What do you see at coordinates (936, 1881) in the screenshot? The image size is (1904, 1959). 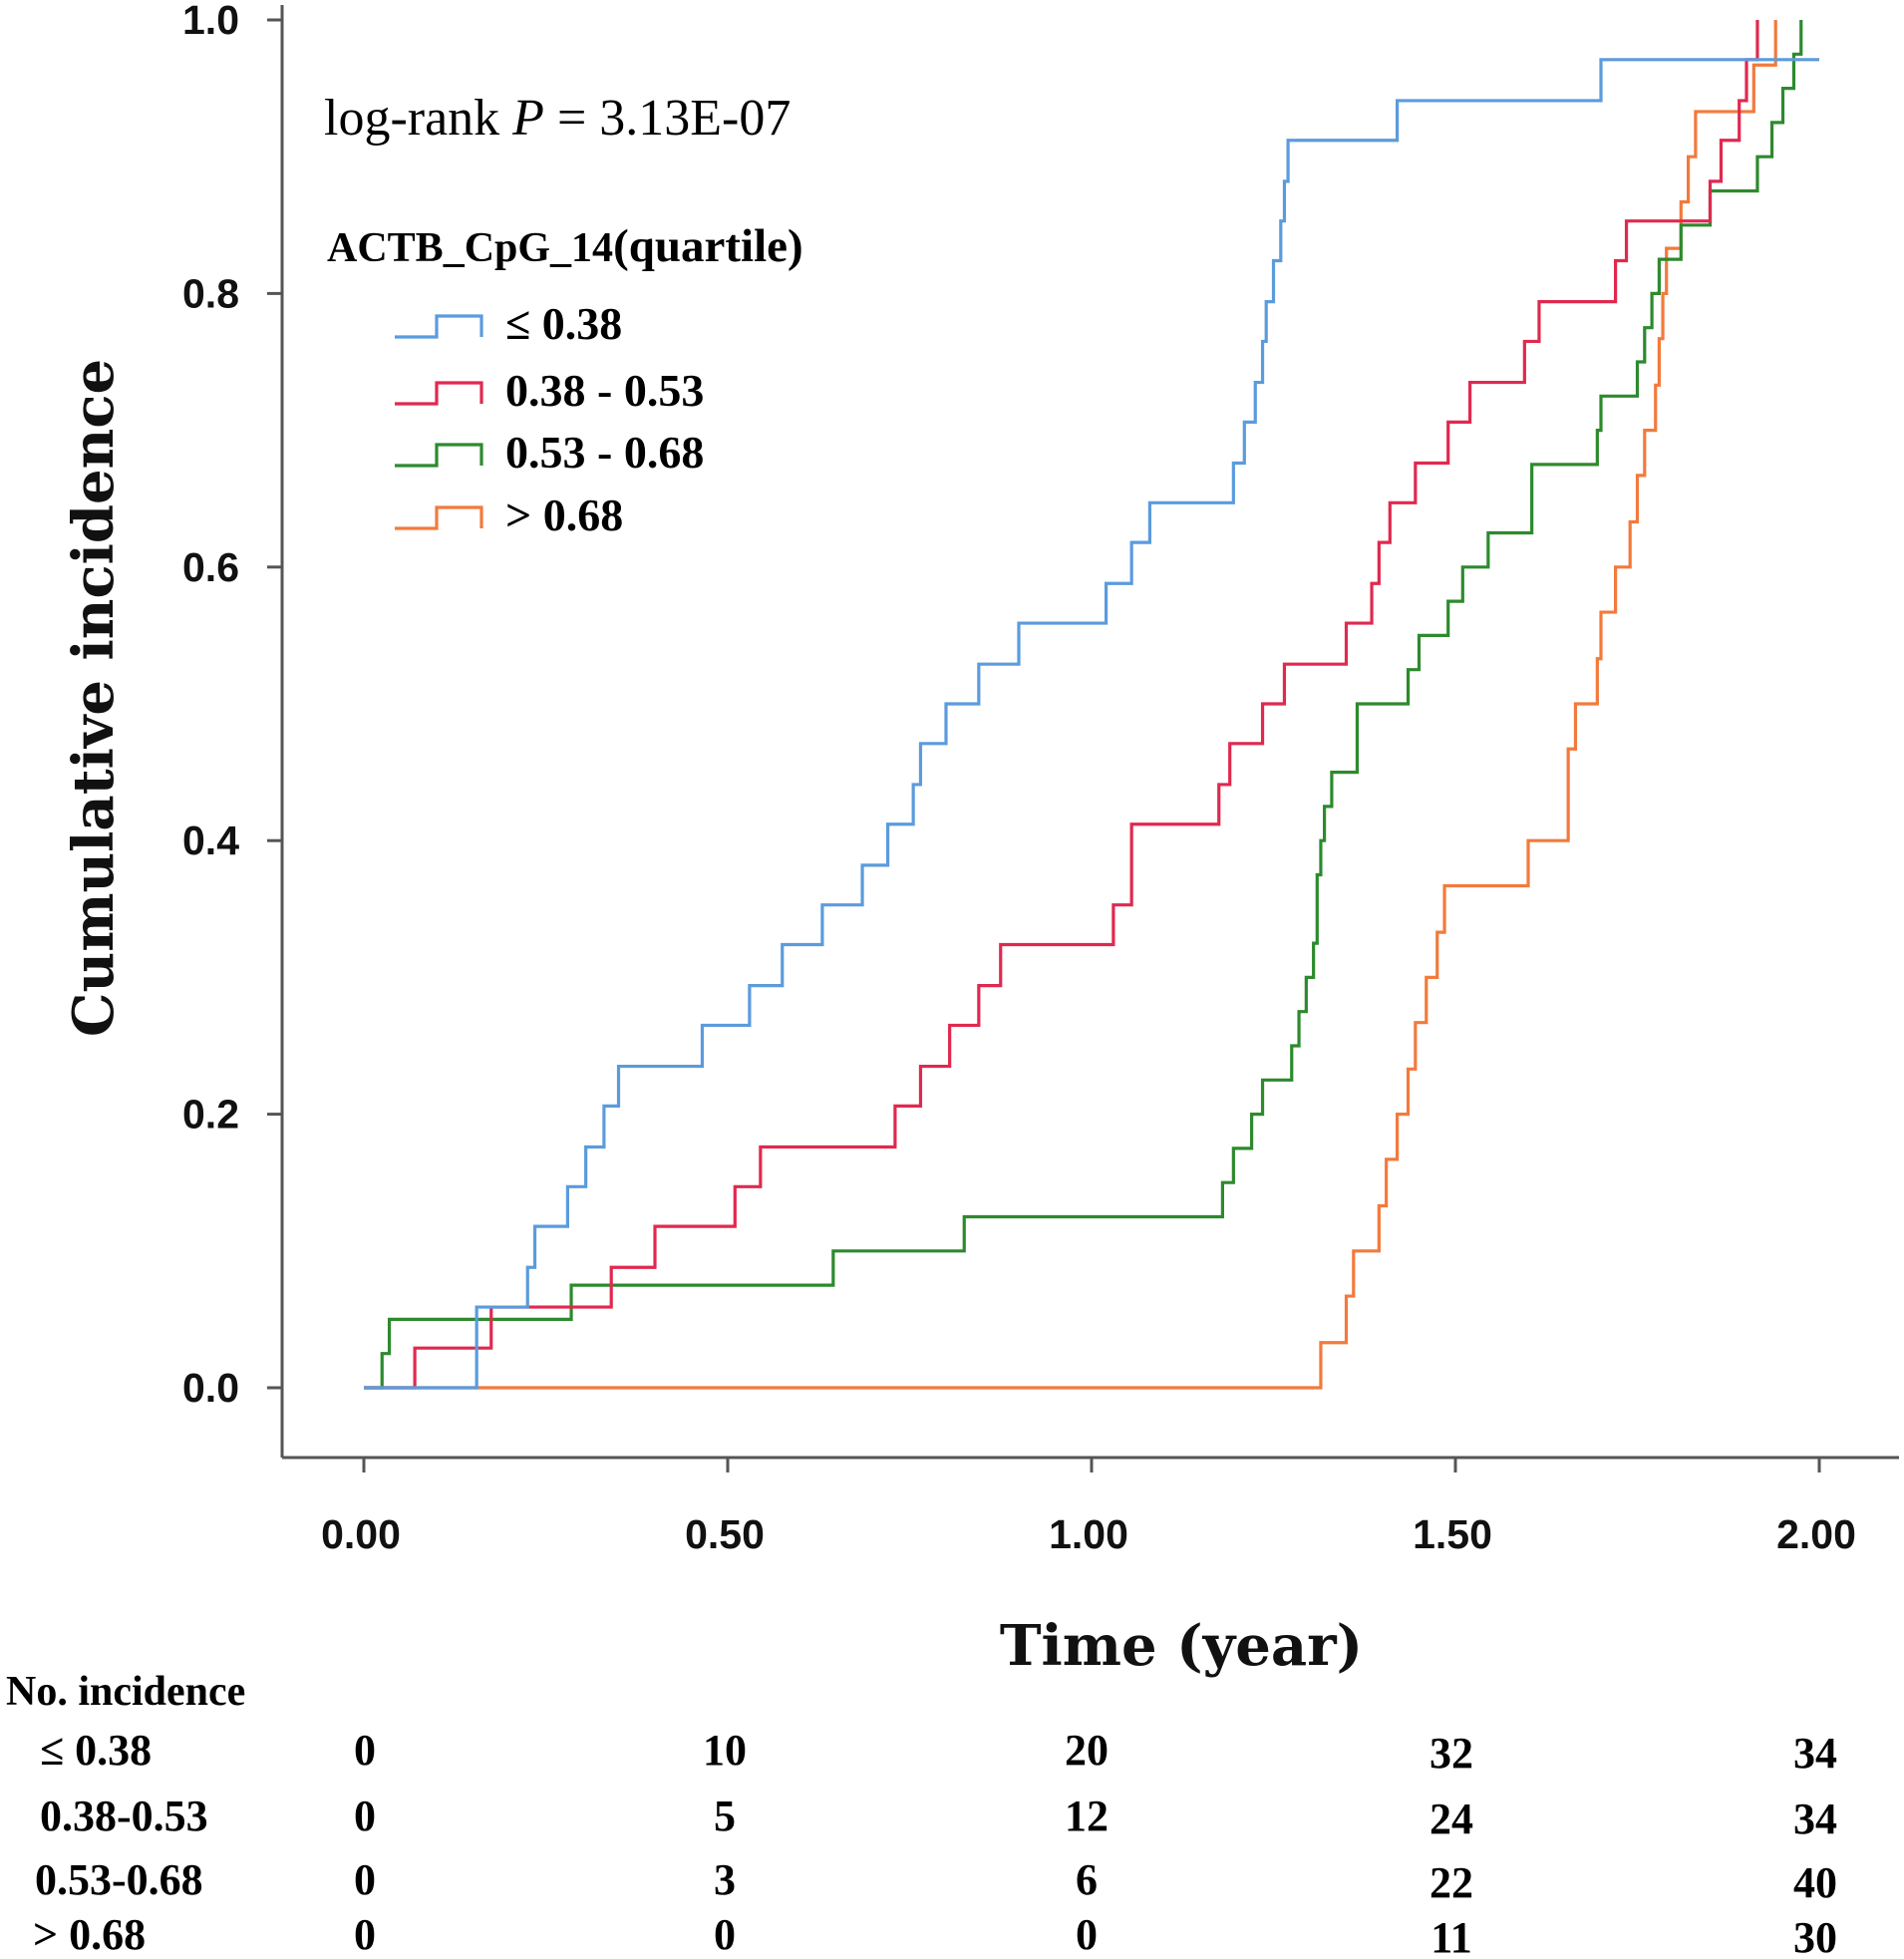 I see `risk-table-row: 0.53-0.68 0 3 6 22 40` at bounding box center [936, 1881].